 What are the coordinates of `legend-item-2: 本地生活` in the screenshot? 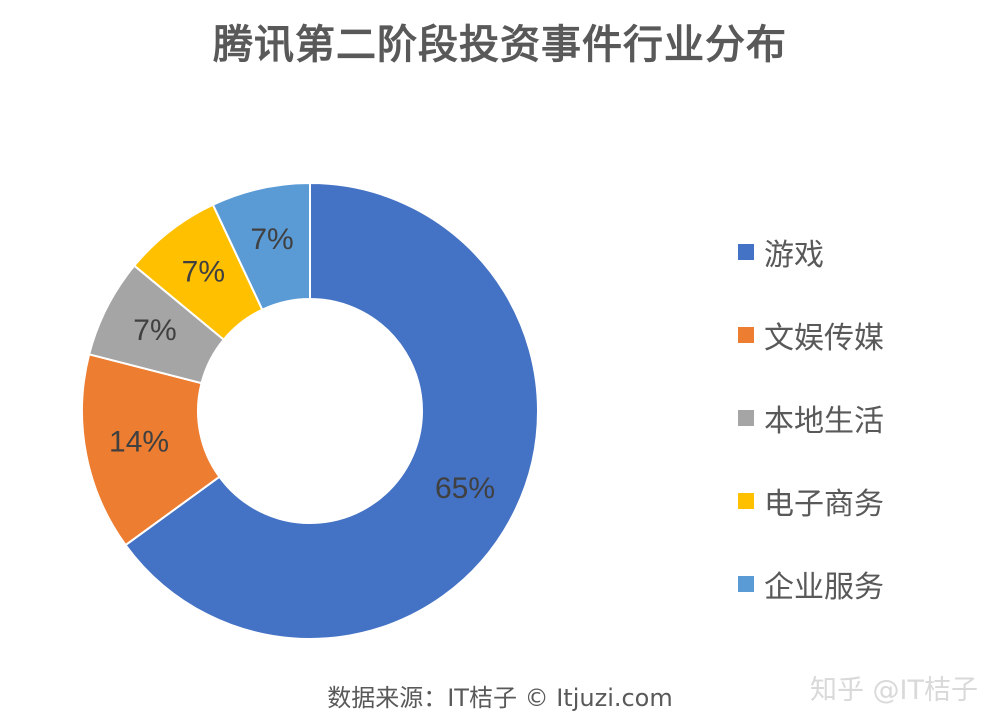 It's located at (858, 417).